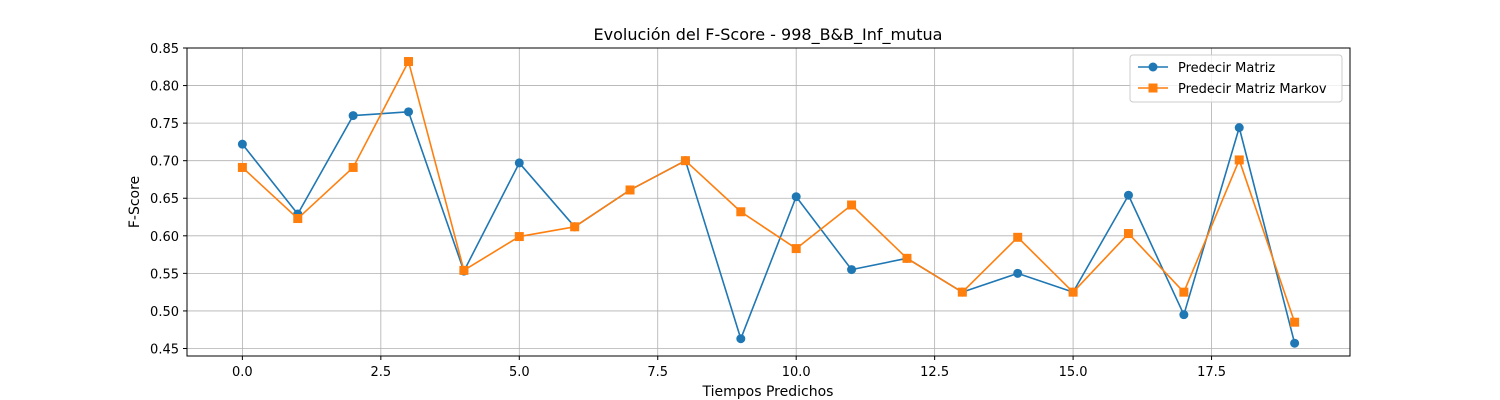  Describe the element at coordinates (135, 202) in the screenshot. I see `y-axis-label: F-Score` at that location.